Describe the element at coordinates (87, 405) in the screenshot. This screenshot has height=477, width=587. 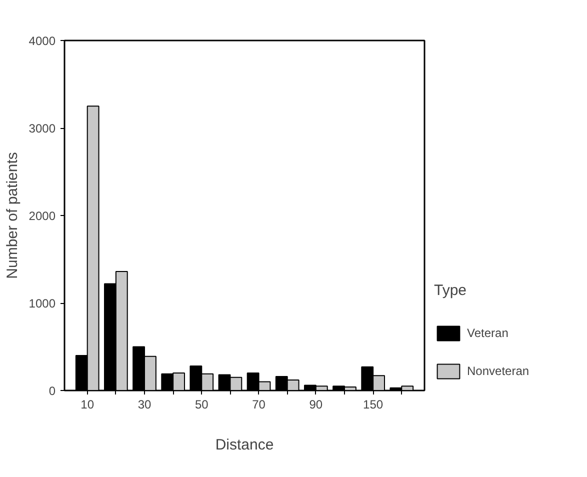
I see `x-tick-label: 10` at that location.